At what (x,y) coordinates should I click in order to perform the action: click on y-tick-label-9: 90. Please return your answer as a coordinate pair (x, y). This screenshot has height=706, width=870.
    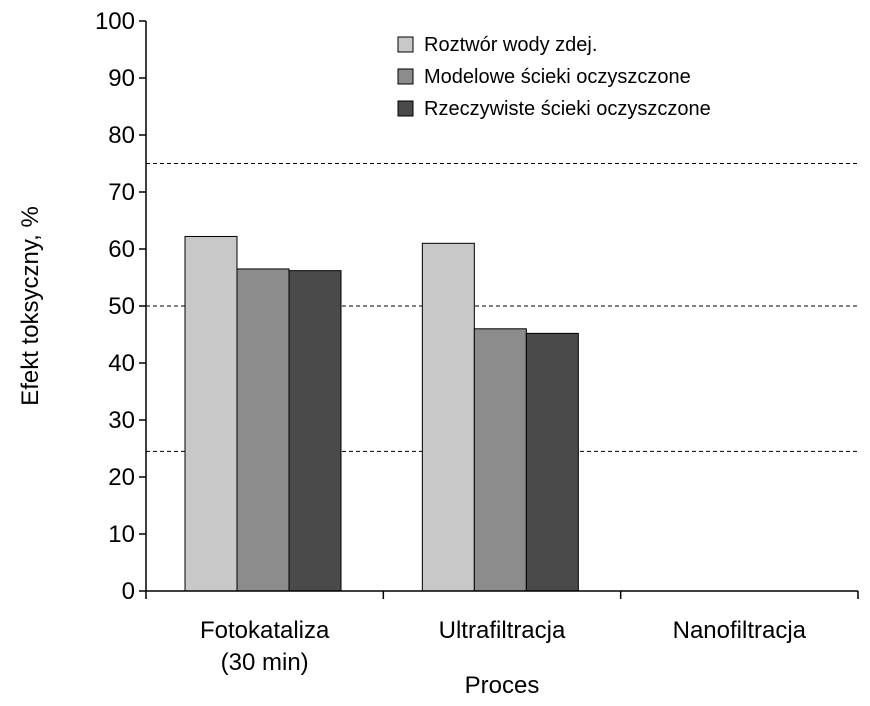
    Looking at the image, I should click on (121, 78).